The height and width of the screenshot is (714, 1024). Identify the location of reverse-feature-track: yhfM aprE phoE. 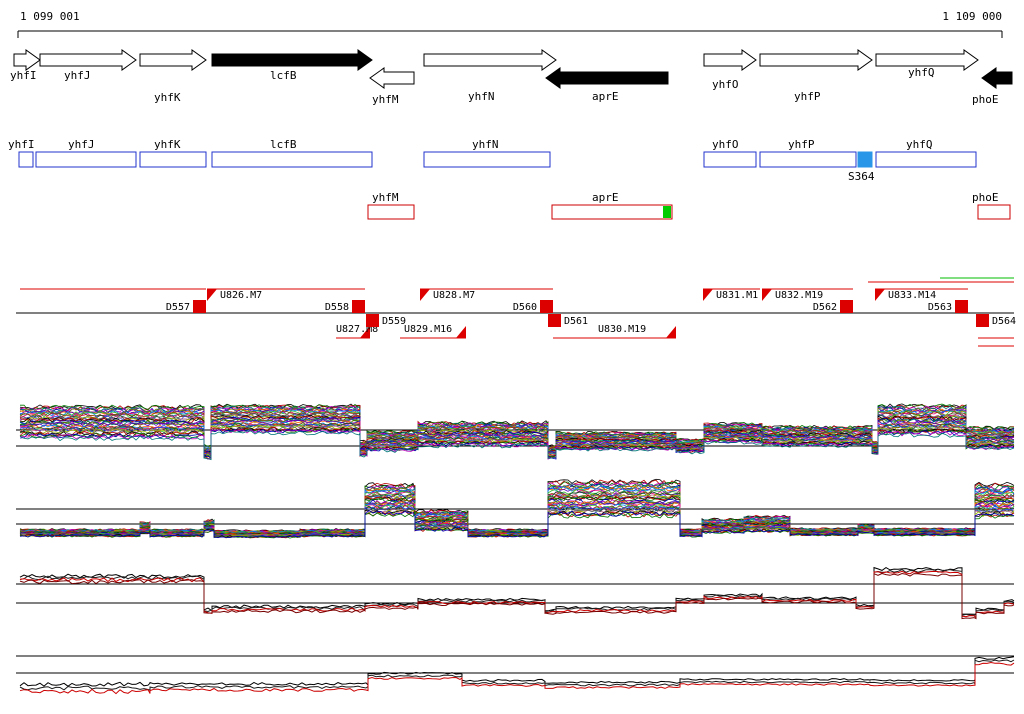
(689, 205).